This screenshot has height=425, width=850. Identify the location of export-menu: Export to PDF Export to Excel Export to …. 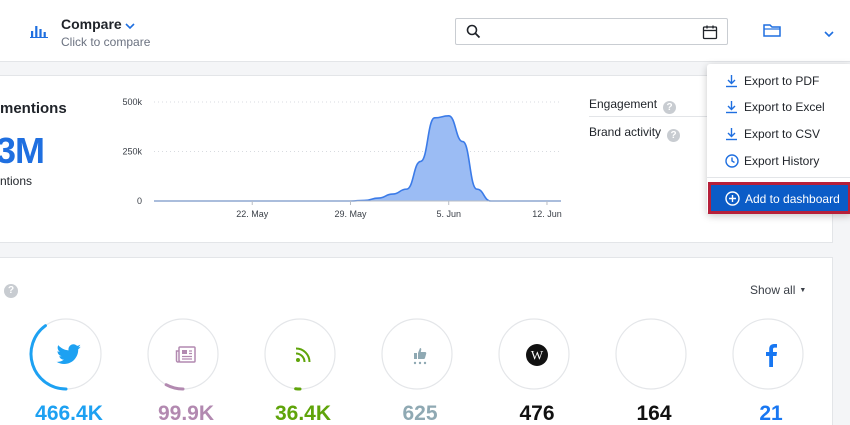
(778, 139).